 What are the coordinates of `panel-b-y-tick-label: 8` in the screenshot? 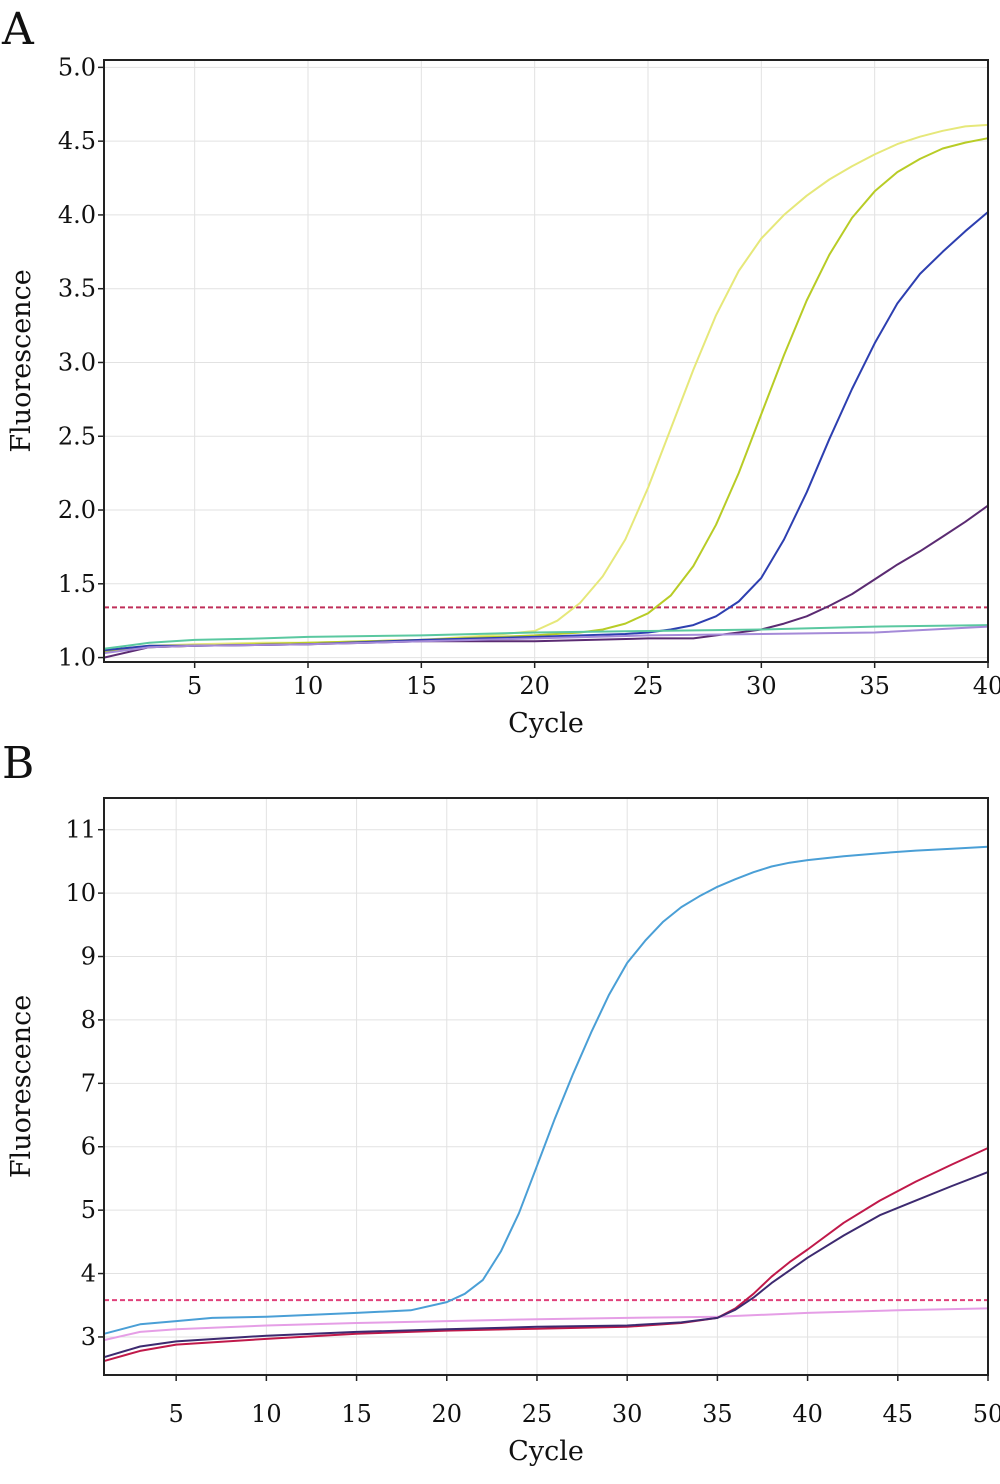 It's located at (88, 1020).